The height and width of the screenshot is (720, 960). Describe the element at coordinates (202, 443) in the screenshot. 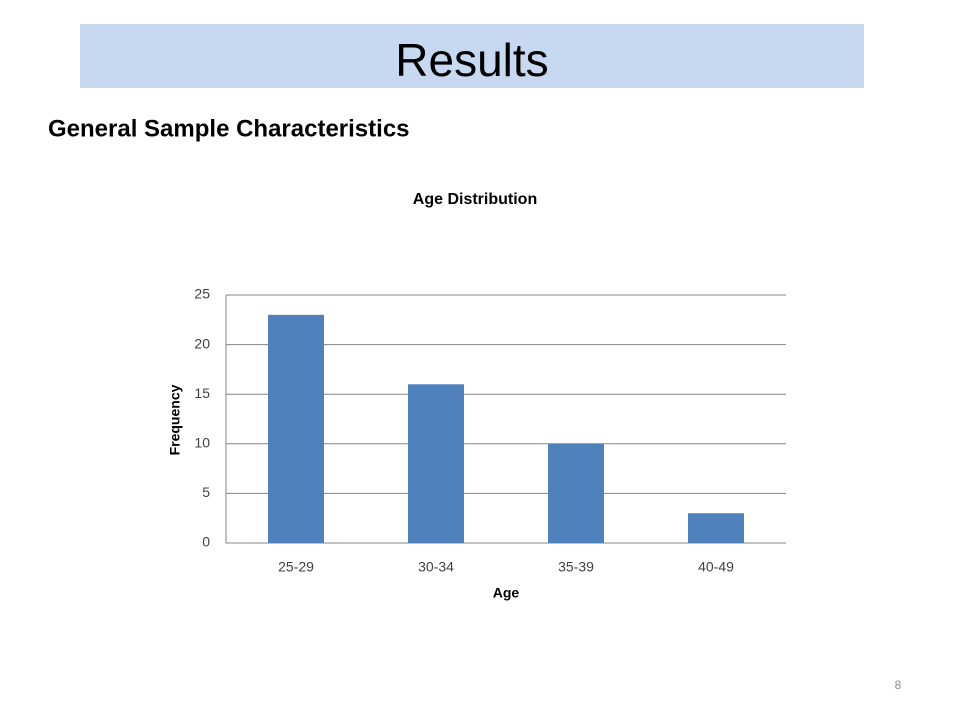

I see `y-tick-label: 10` at that location.